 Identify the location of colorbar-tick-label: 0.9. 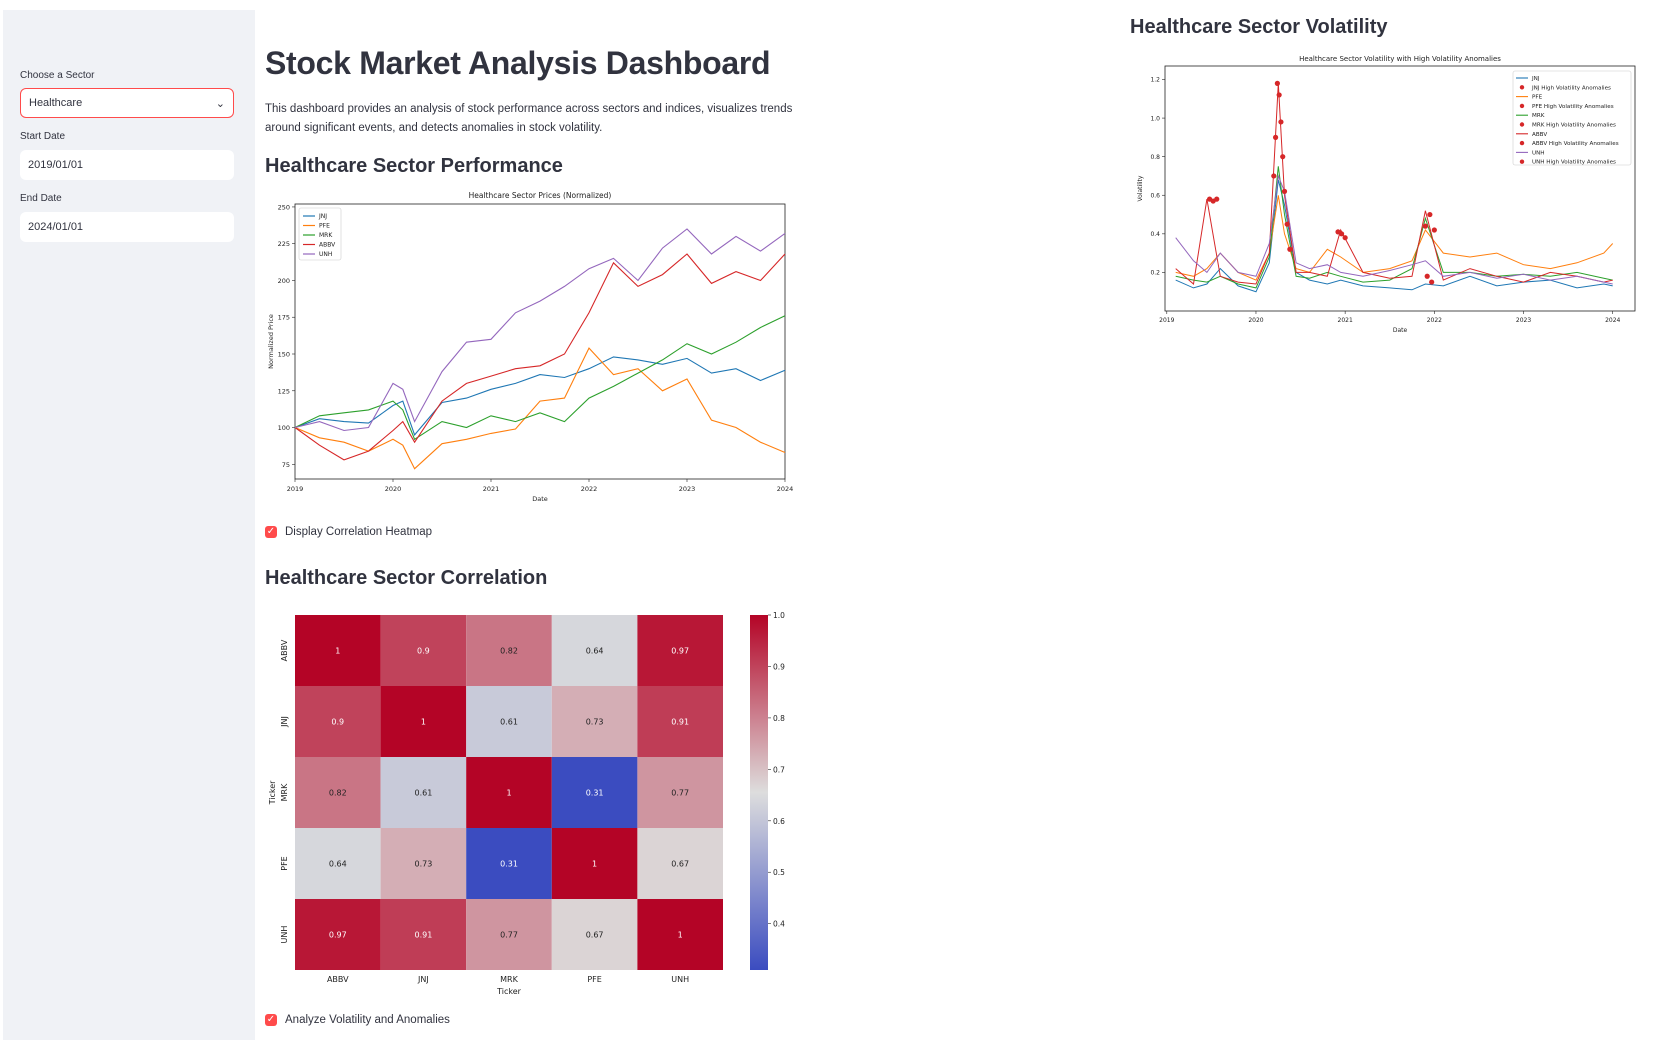
(779, 666).